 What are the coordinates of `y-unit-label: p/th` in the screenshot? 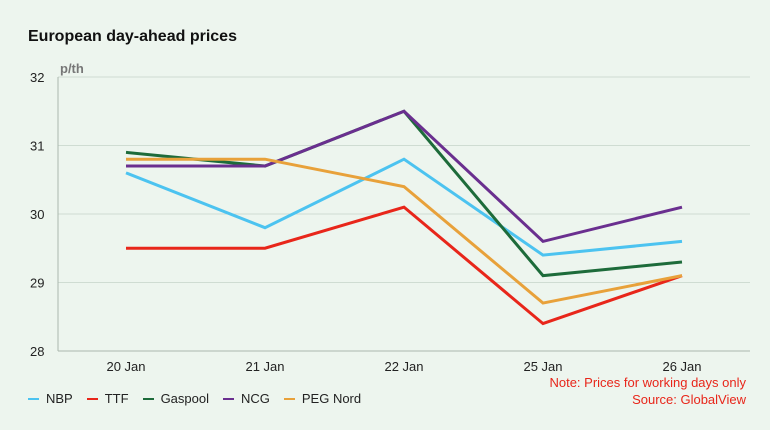 It's located at (72, 68).